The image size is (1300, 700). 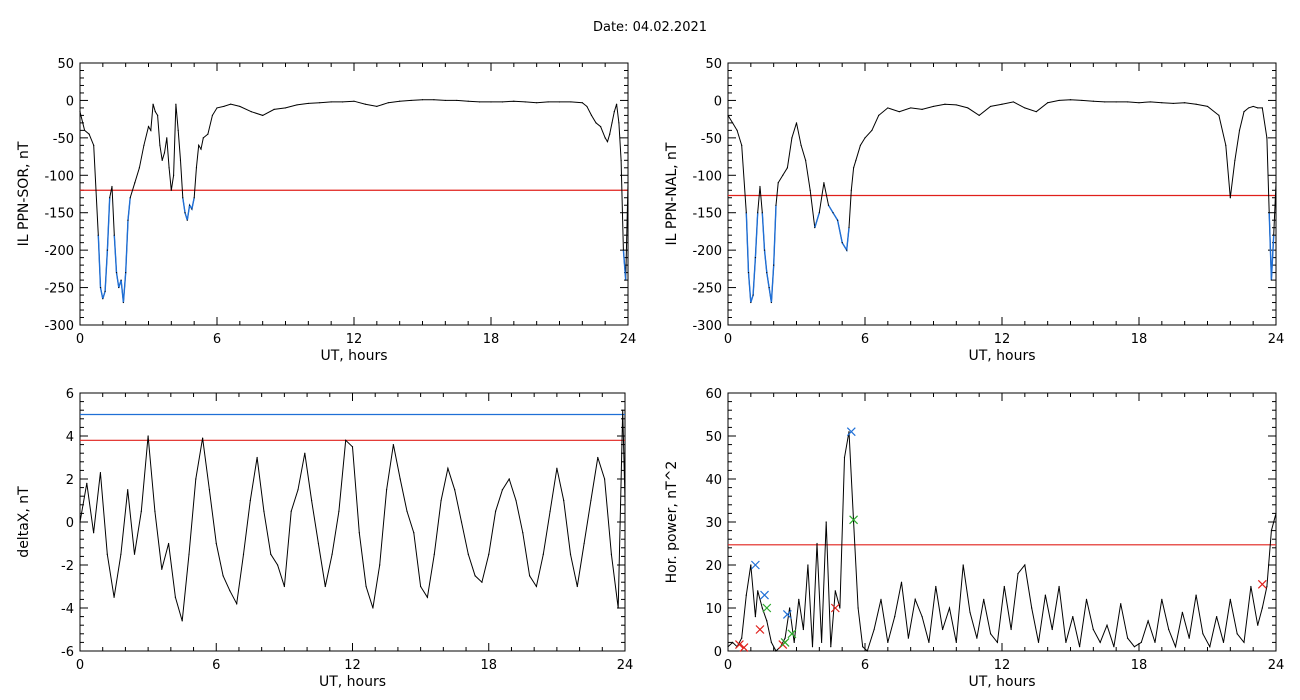 What do you see at coordinates (1262, 584) in the screenshot?
I see `marker-red` at bounding box center [1262, 584].